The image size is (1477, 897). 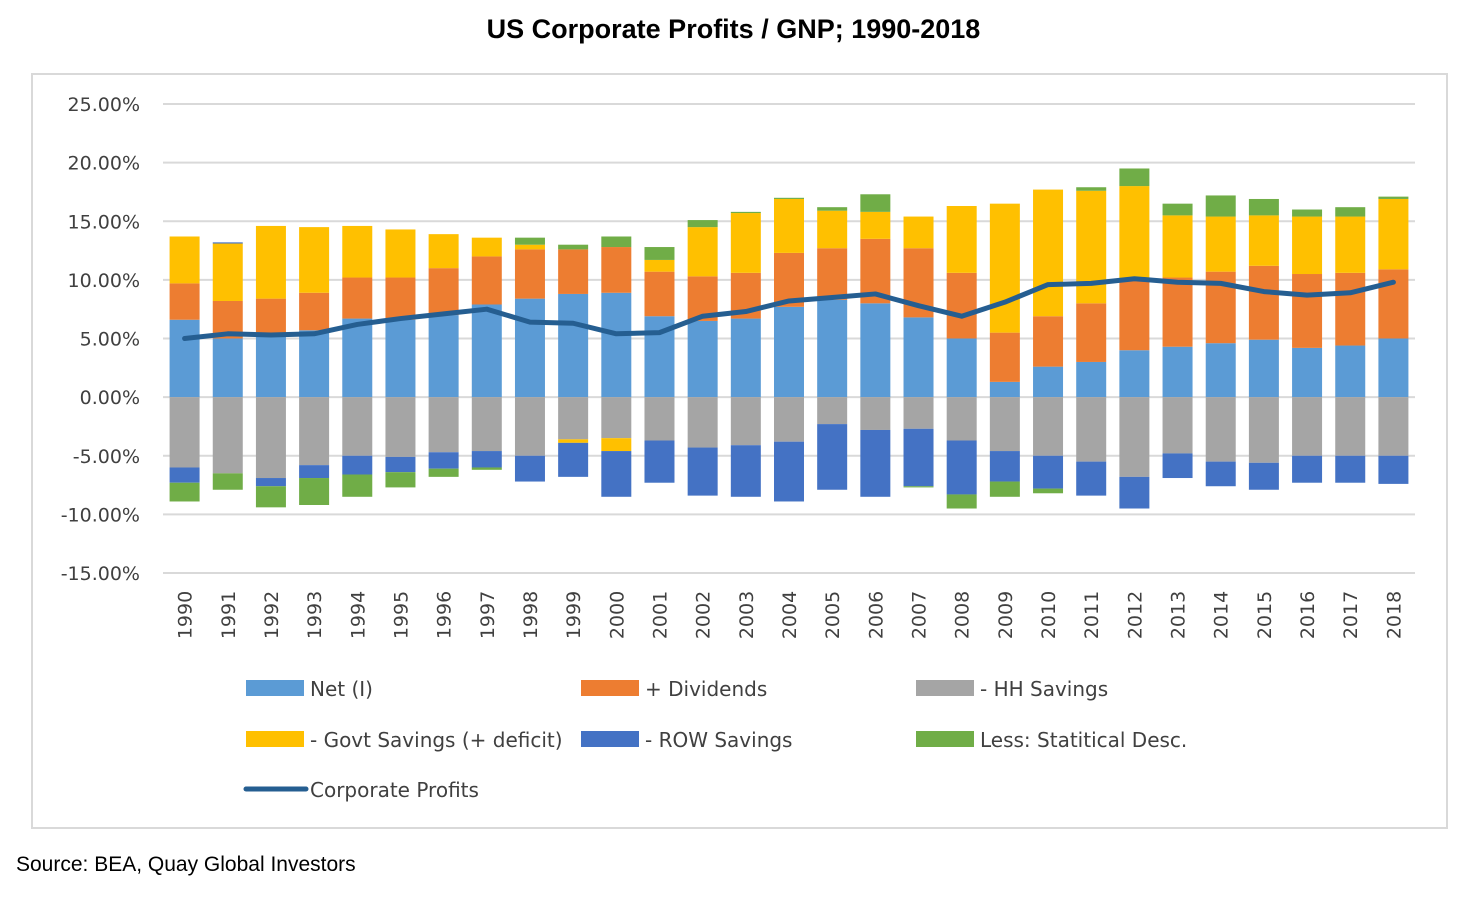 I want to click on x-tick-label: 2011, so click(x=1092, y=615).